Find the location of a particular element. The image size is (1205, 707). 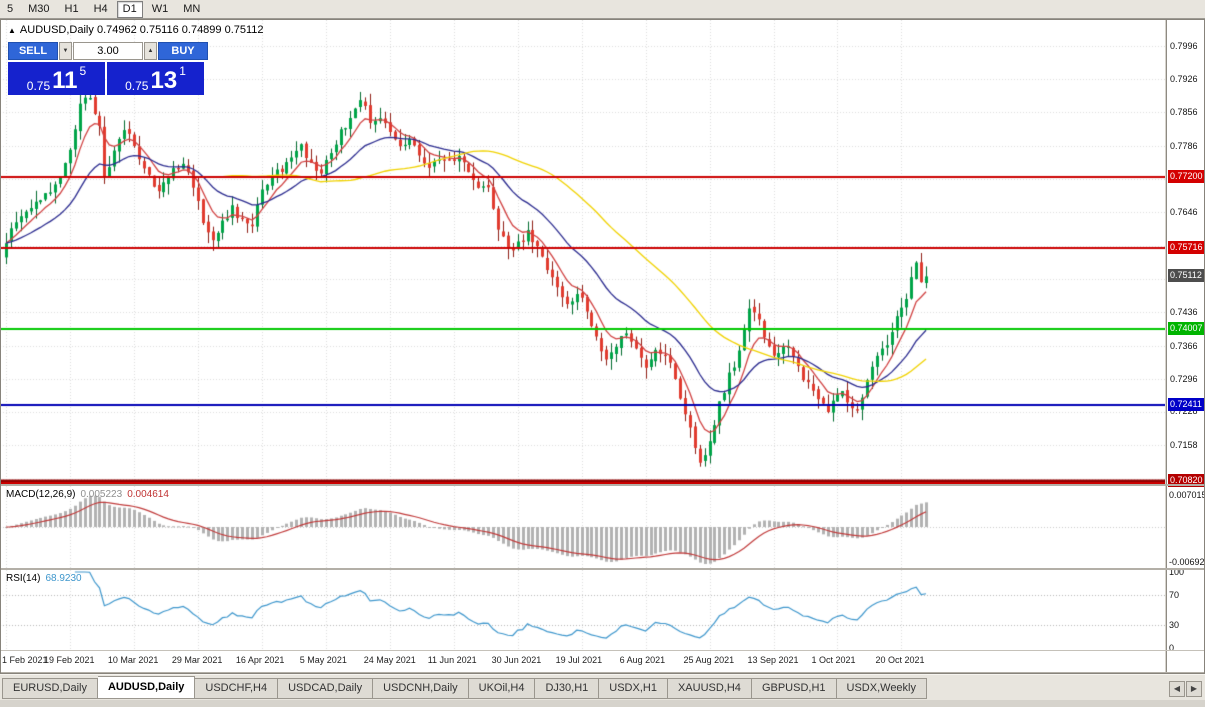

price-axis-tick: 0.7436 is located at coordinates (1184, 312).